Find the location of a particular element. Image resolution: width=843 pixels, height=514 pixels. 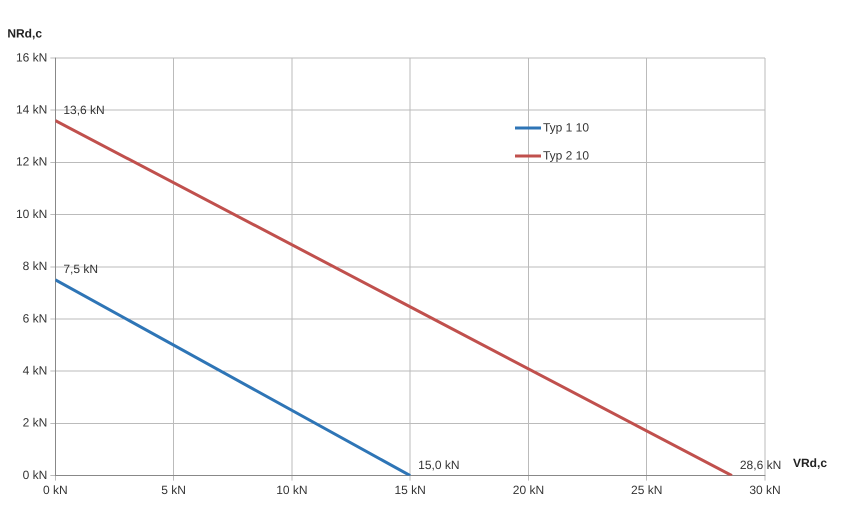

y-tick-label: 6 kN is located at coordinates (35, 318).